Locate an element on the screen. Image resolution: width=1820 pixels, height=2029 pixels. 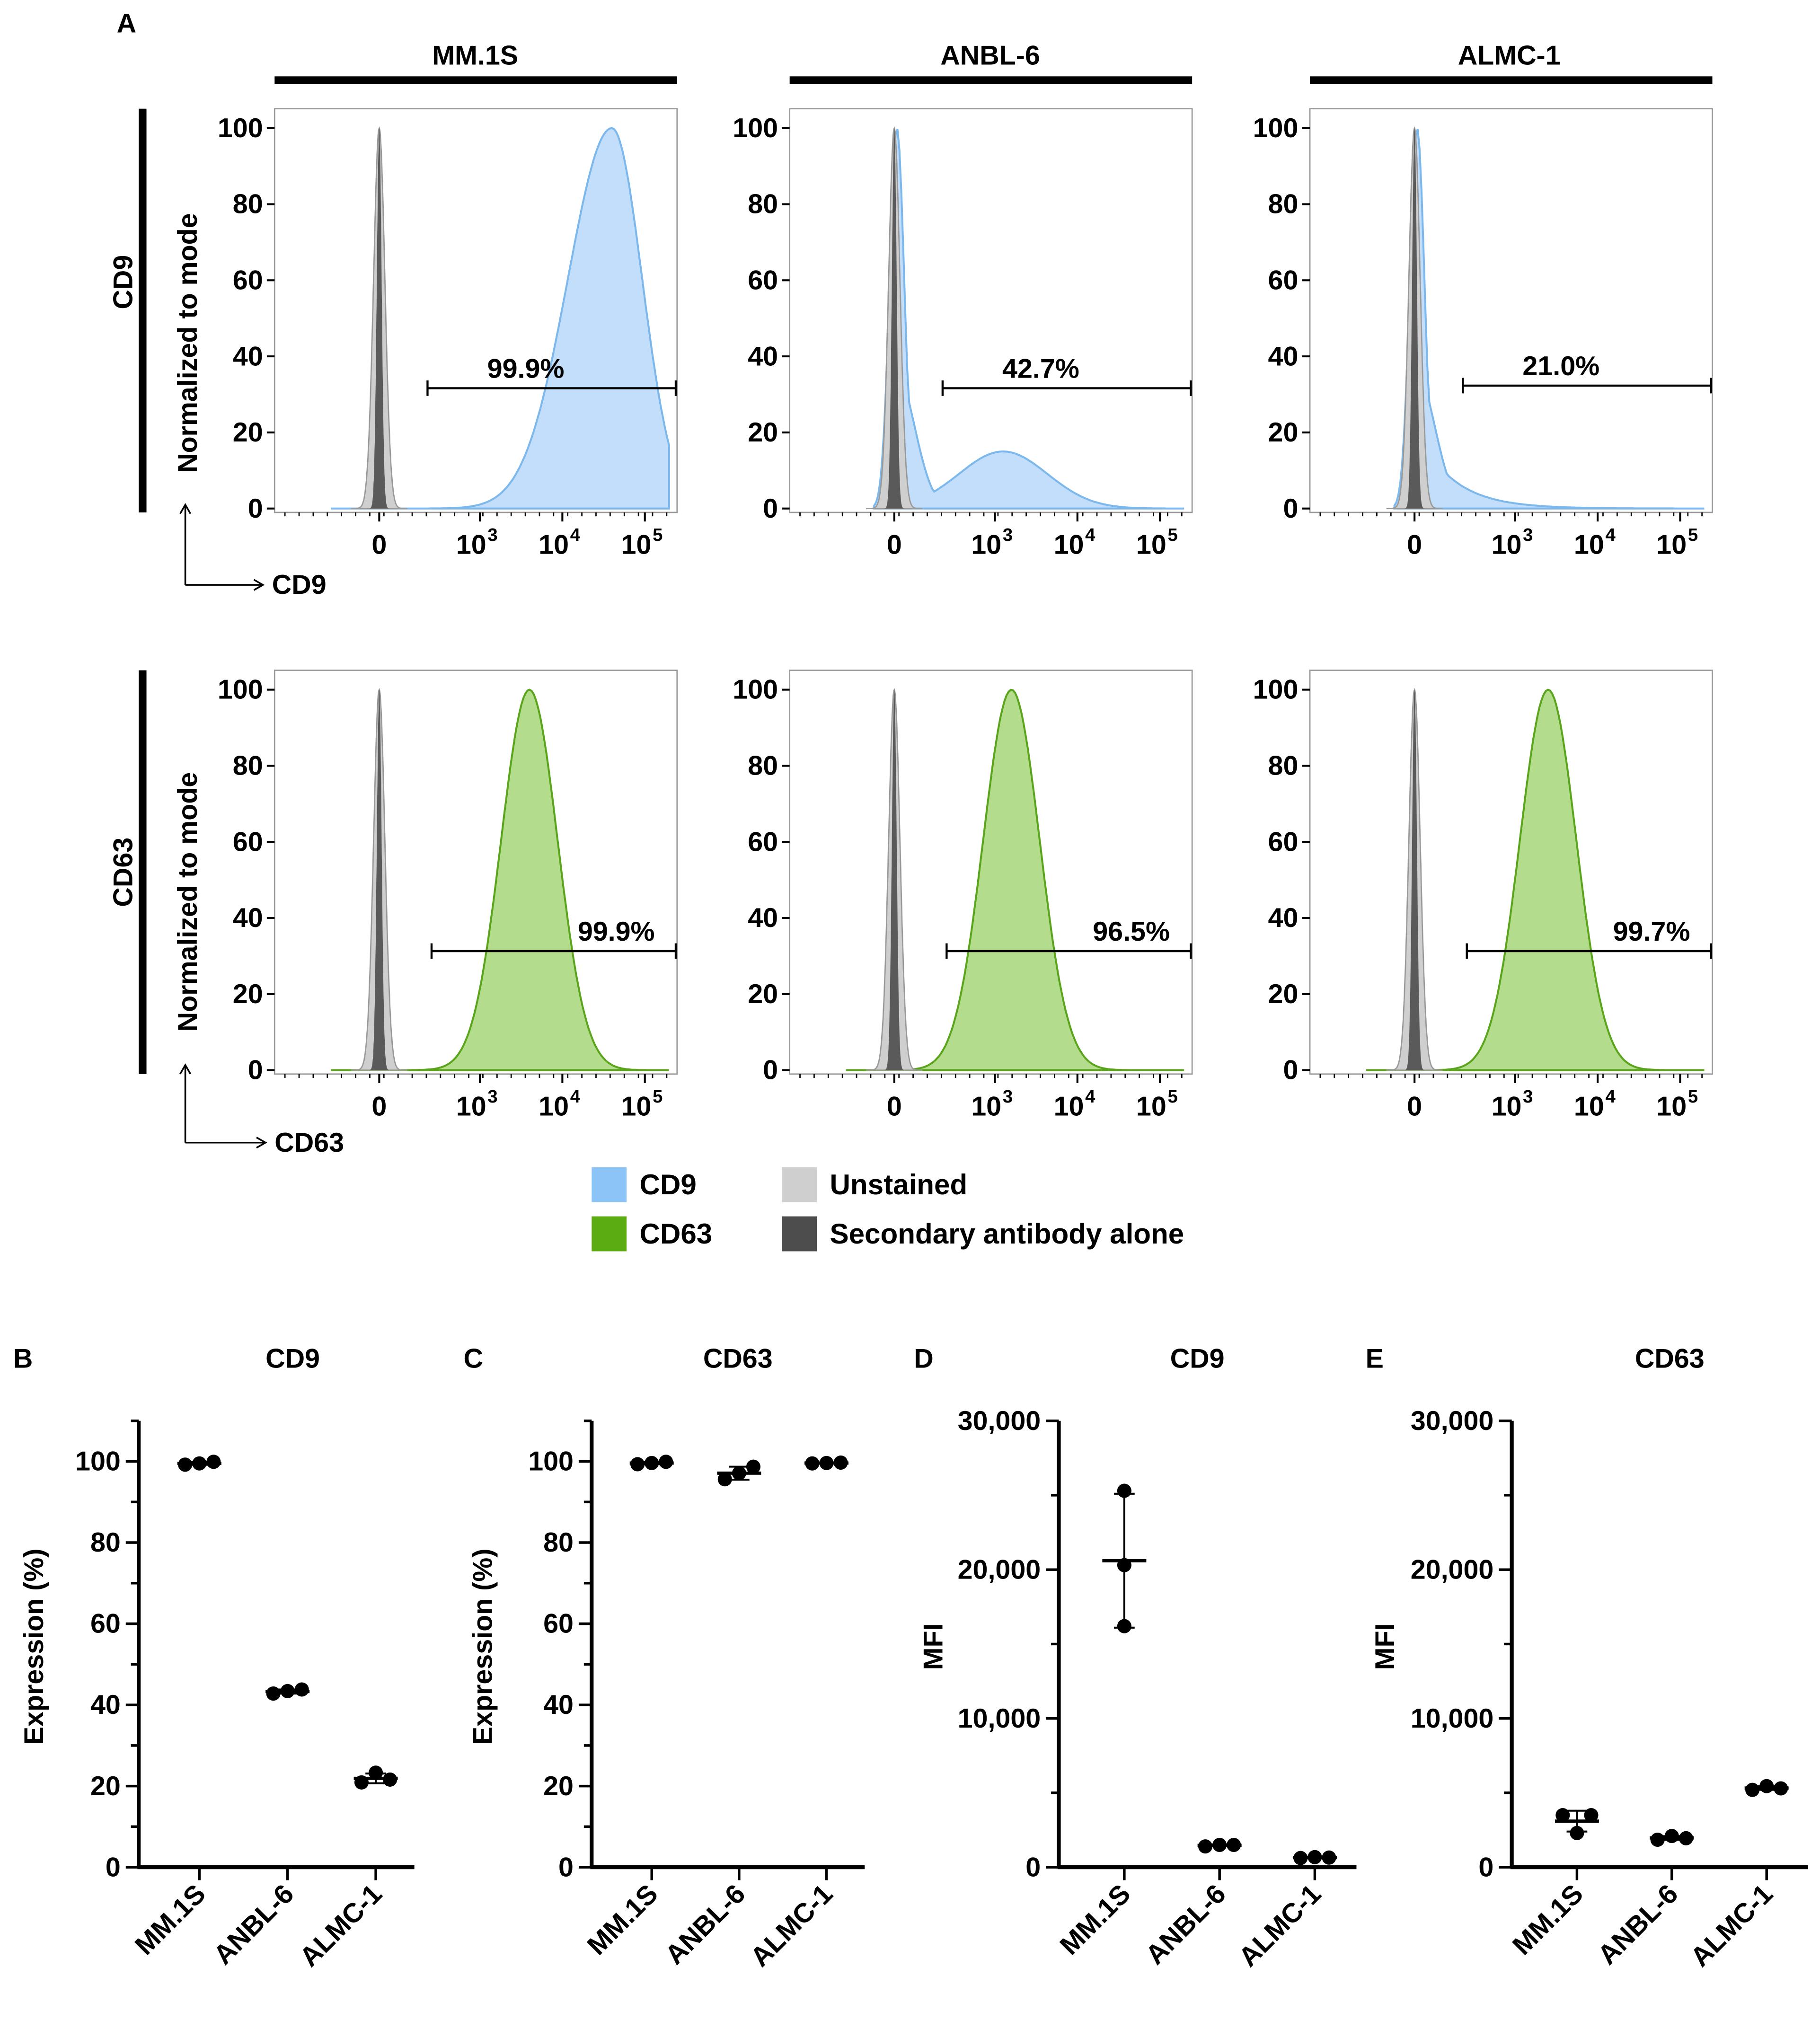
y-tick-label: 30,000 is located at coordinates (999, 1421).